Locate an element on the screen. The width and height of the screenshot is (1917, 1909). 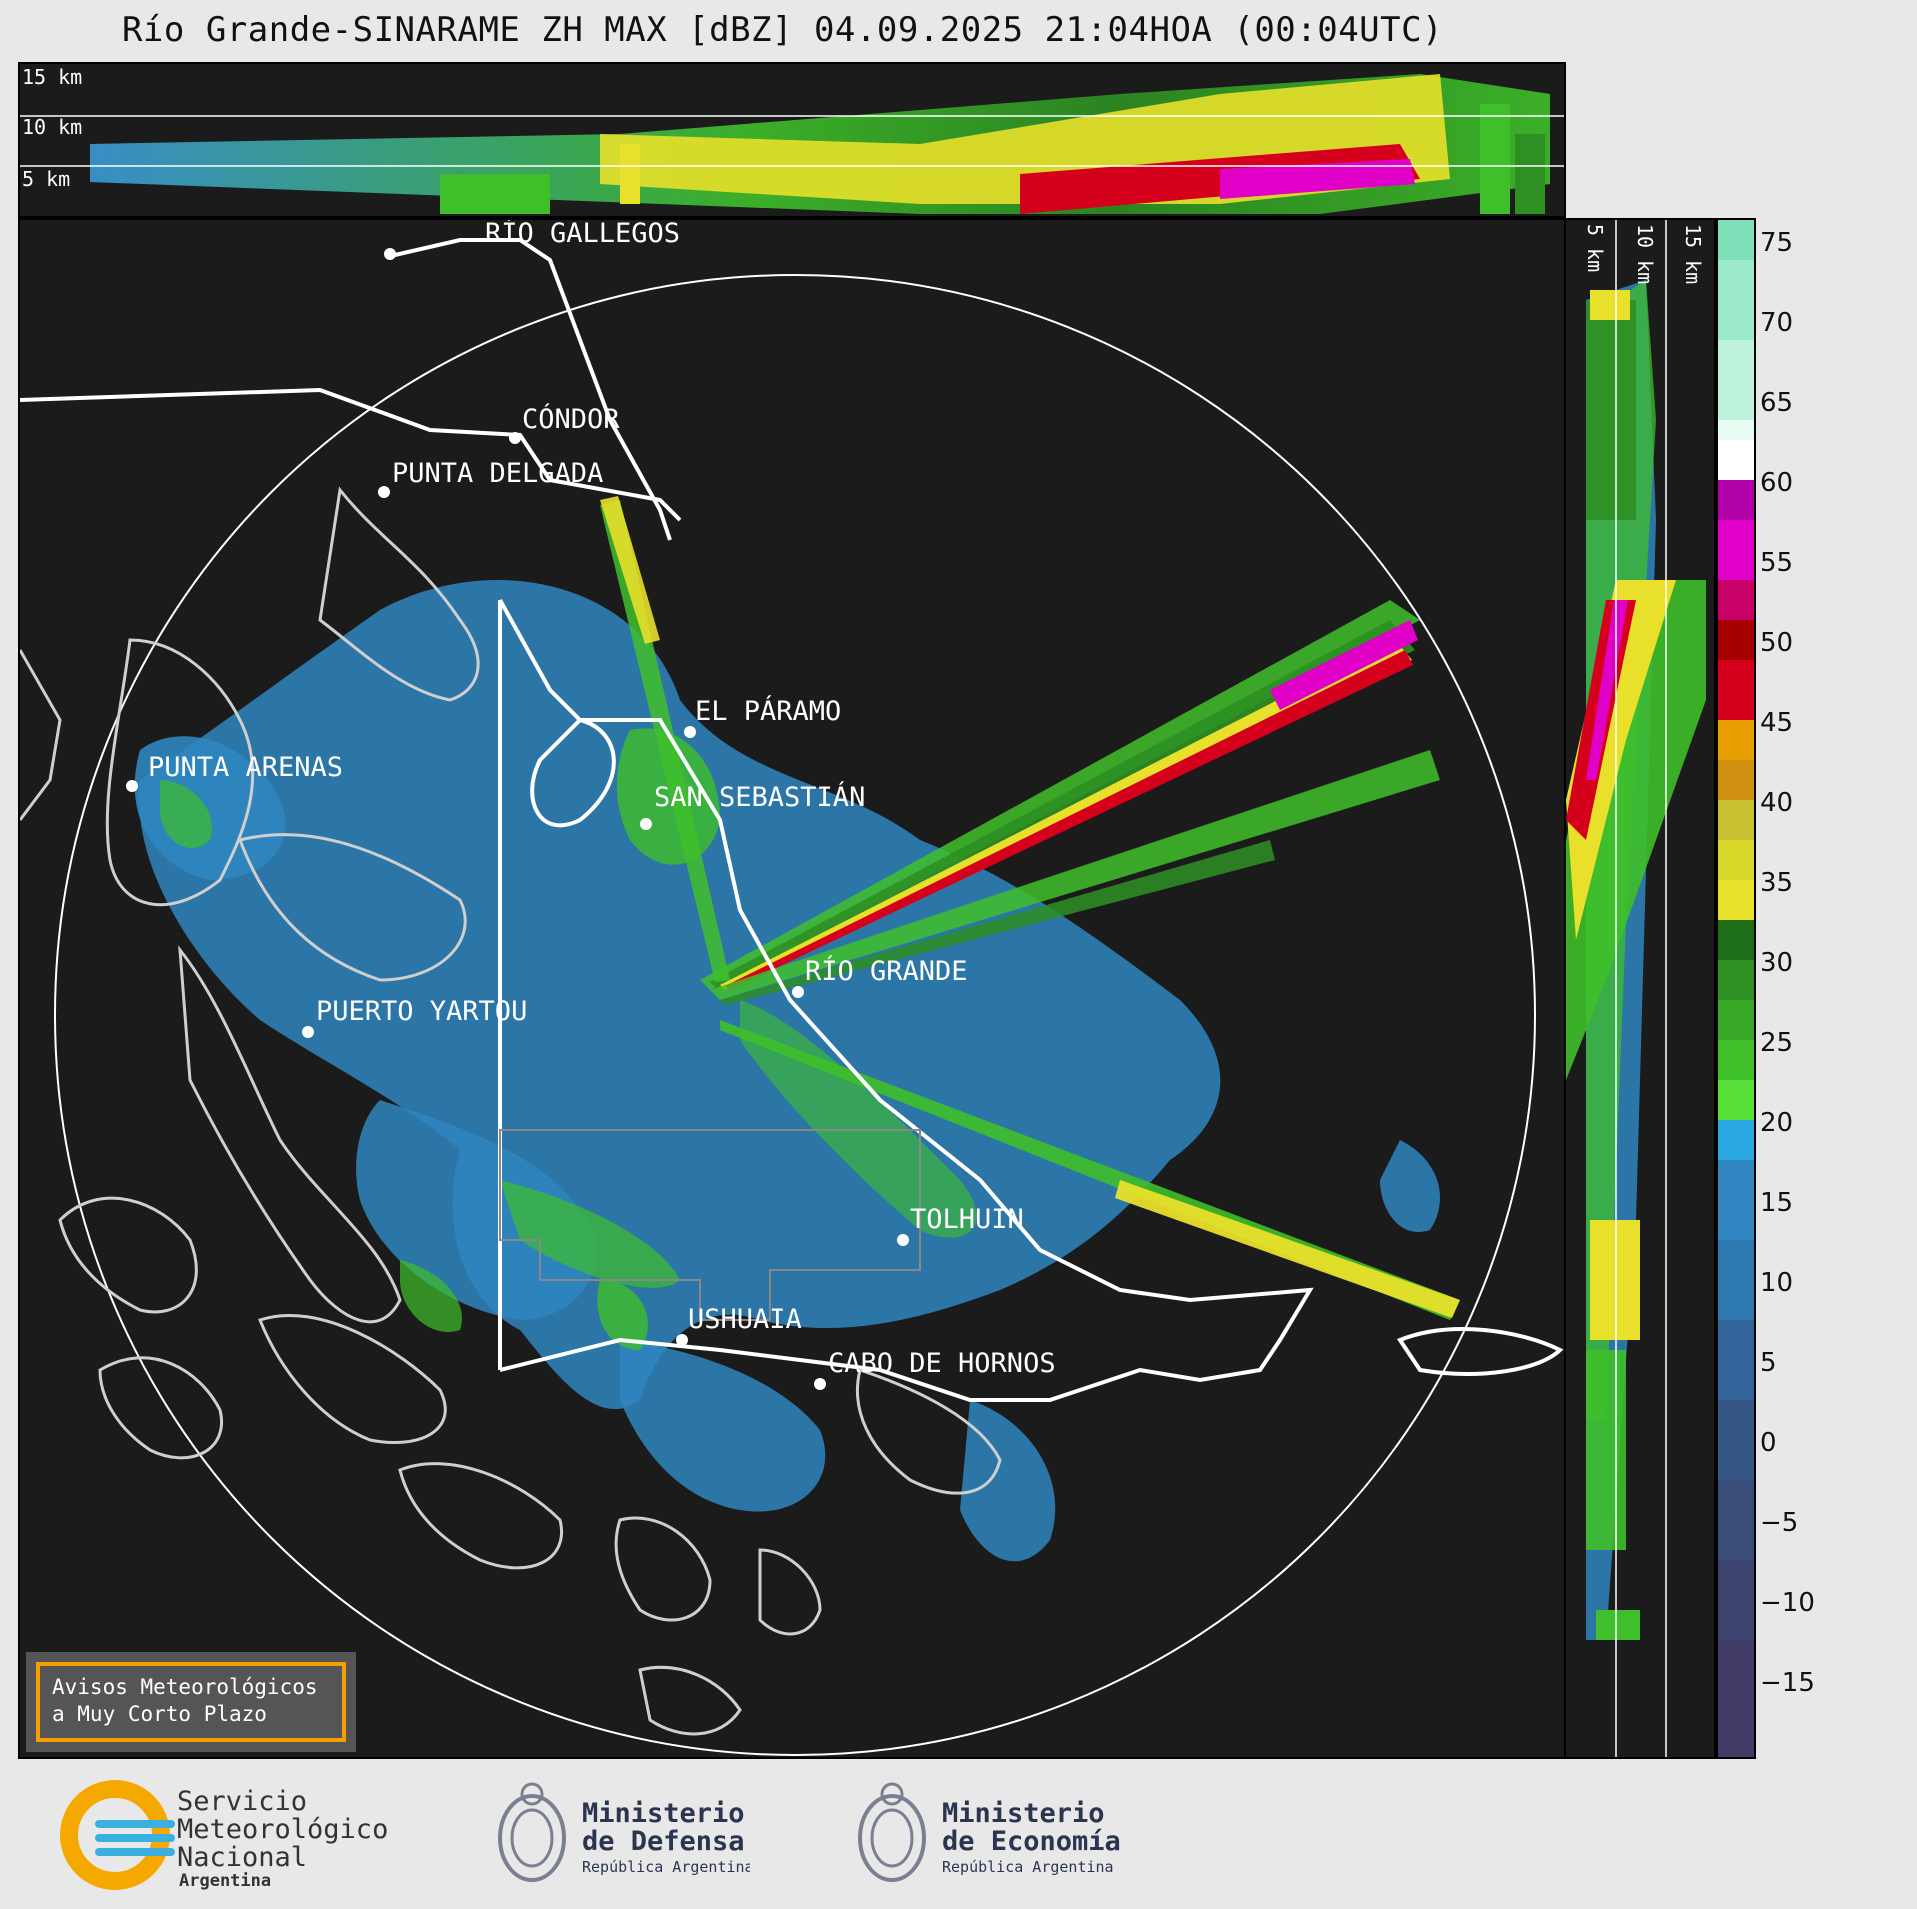
top-height-label-10: 10 km is located at coordinates (52, 127).